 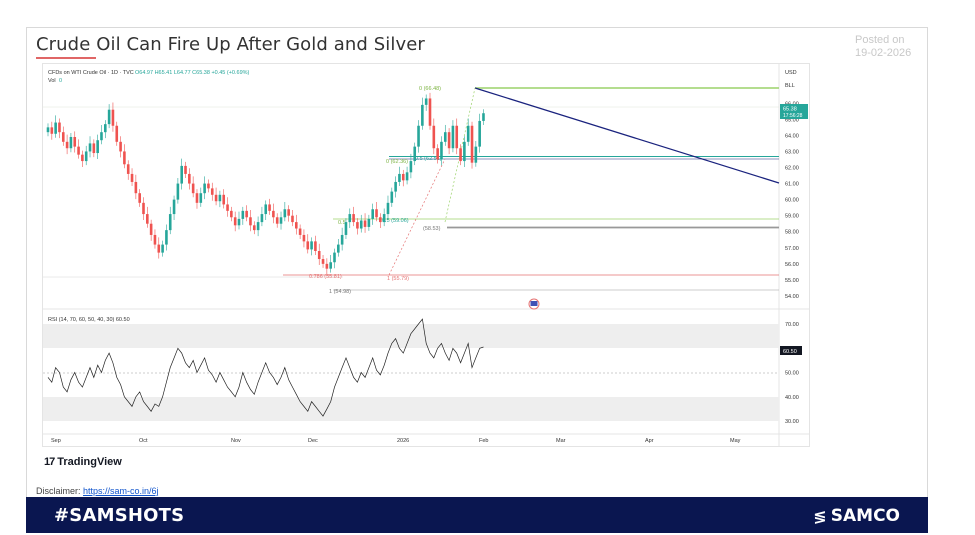 What do you see at coordinates (89, 462) in the screenshot?
I see `tradingview-label: TradingView` at bounding box center [89, 462].